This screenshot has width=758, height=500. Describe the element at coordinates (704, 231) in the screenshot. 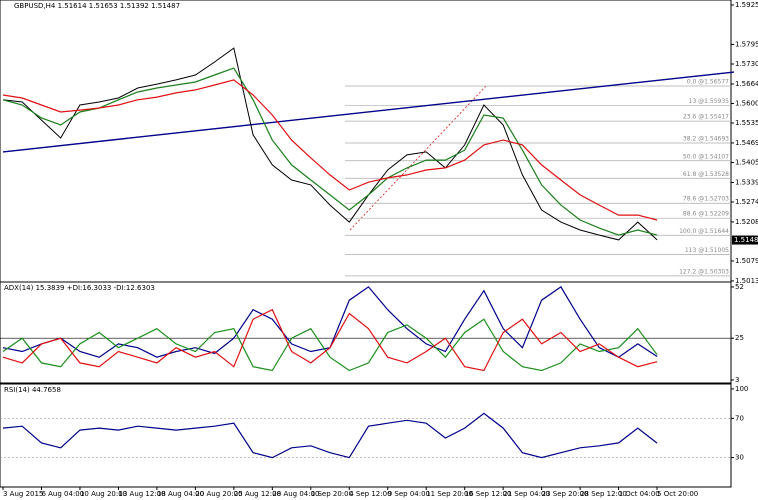

I see `fib-label: 100.0 @1.51644` at that location.